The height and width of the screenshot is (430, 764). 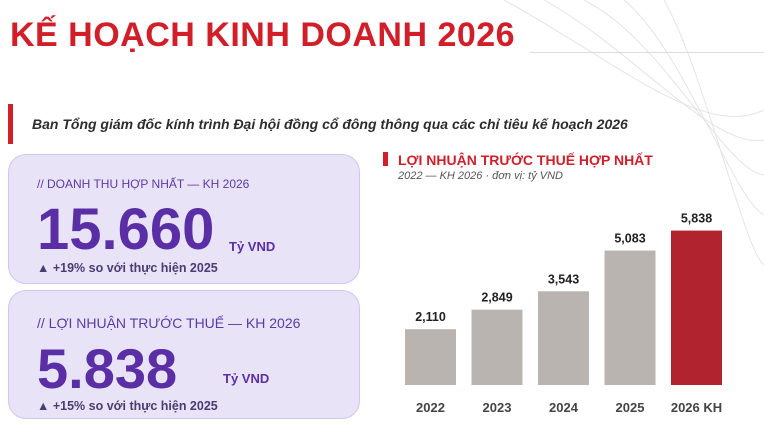 I want to click on x-tick-label-2025: 2025, so click(x=630, y=407).